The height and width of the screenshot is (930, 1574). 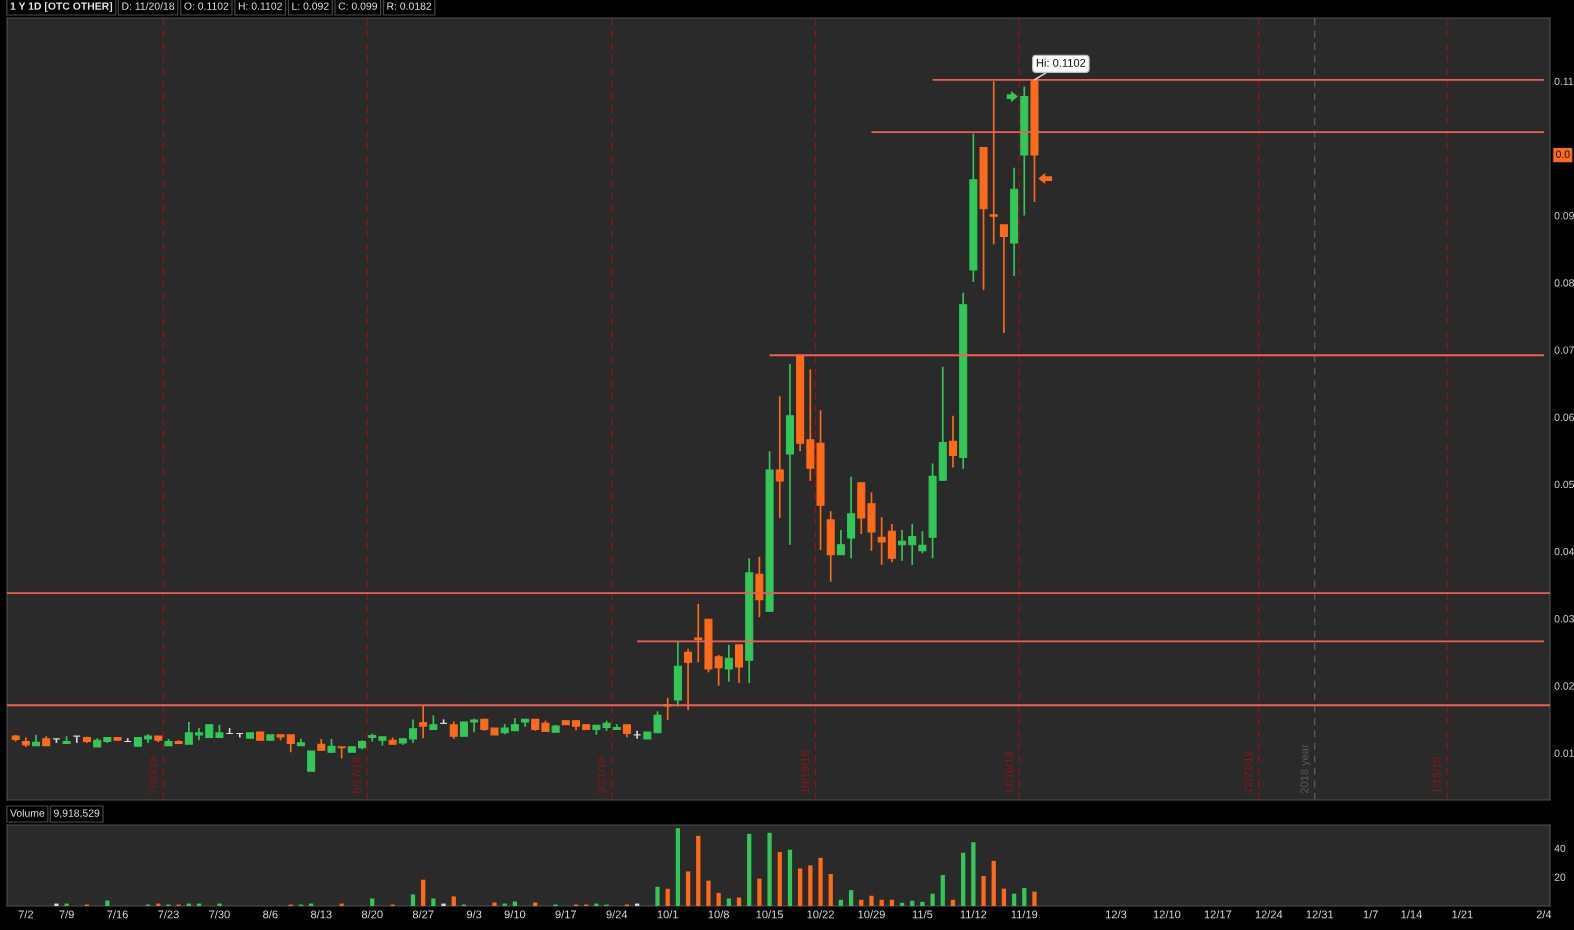 I want to click on text: R: 0.0182, so click(x=409, y=6).